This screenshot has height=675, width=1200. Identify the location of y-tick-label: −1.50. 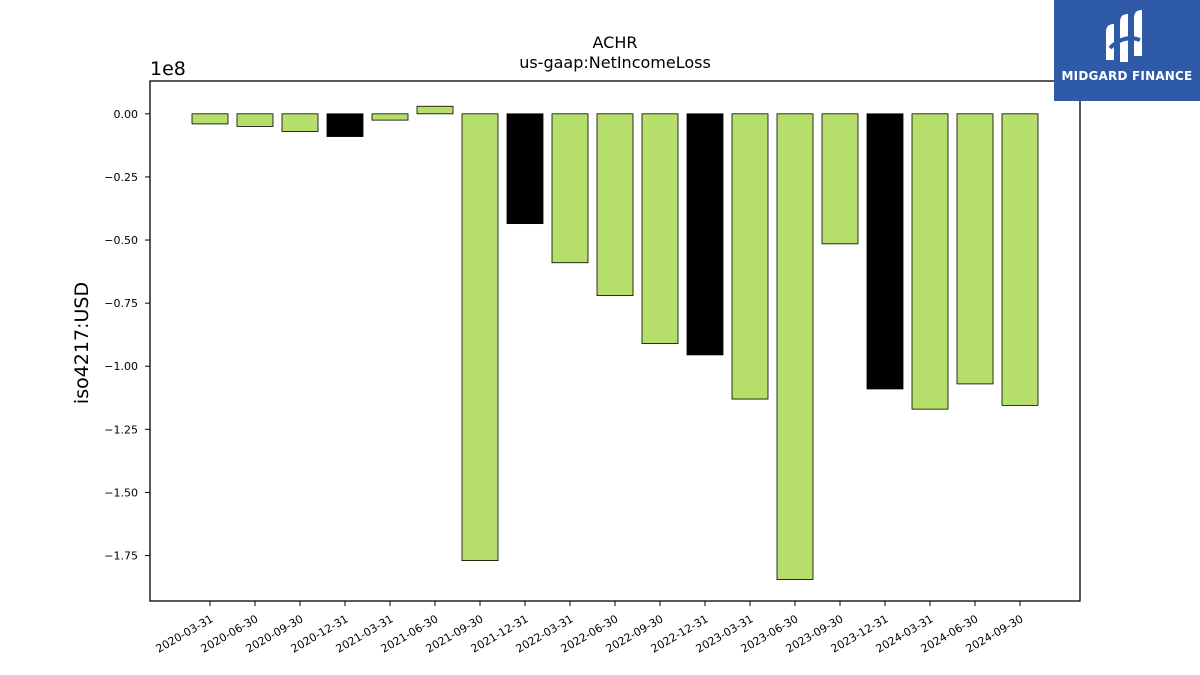
(121, 492).